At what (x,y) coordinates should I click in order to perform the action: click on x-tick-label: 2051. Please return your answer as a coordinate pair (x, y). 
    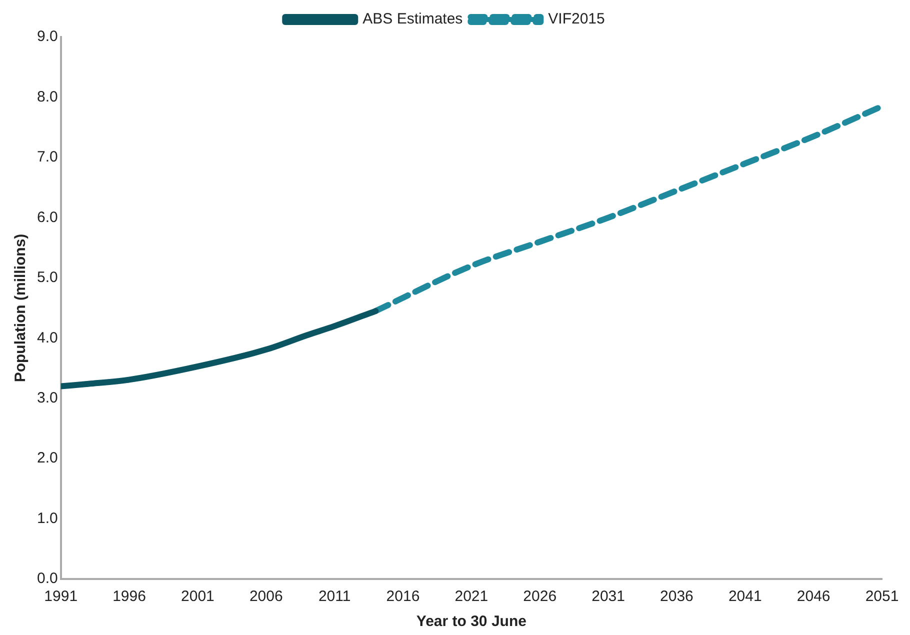
    Looking at the image, I should click on (882, 597).